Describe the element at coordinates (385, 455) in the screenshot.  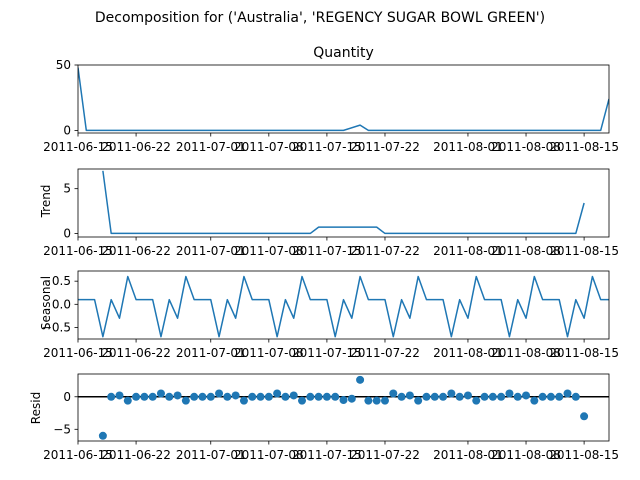
I see `resid-xtick-label-5: 2011-07-22` at that location.